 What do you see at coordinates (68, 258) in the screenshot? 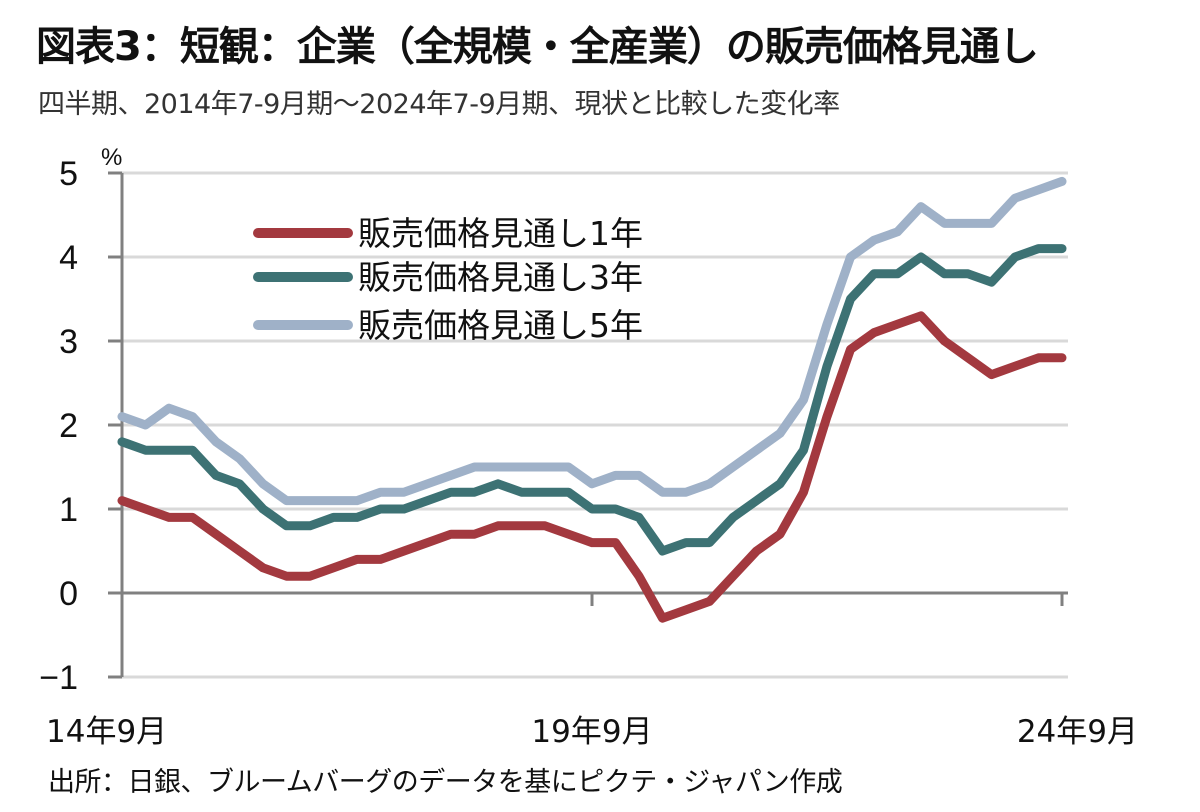
I see `y-tick-label: 4` at bounding box center [68, 258].